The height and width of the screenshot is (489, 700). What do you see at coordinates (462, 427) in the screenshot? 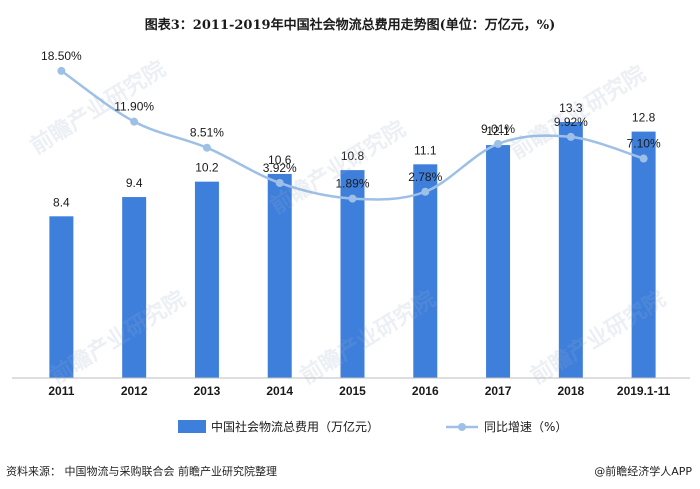
I see `legend-line-marker` at bounding box center [462, 427].